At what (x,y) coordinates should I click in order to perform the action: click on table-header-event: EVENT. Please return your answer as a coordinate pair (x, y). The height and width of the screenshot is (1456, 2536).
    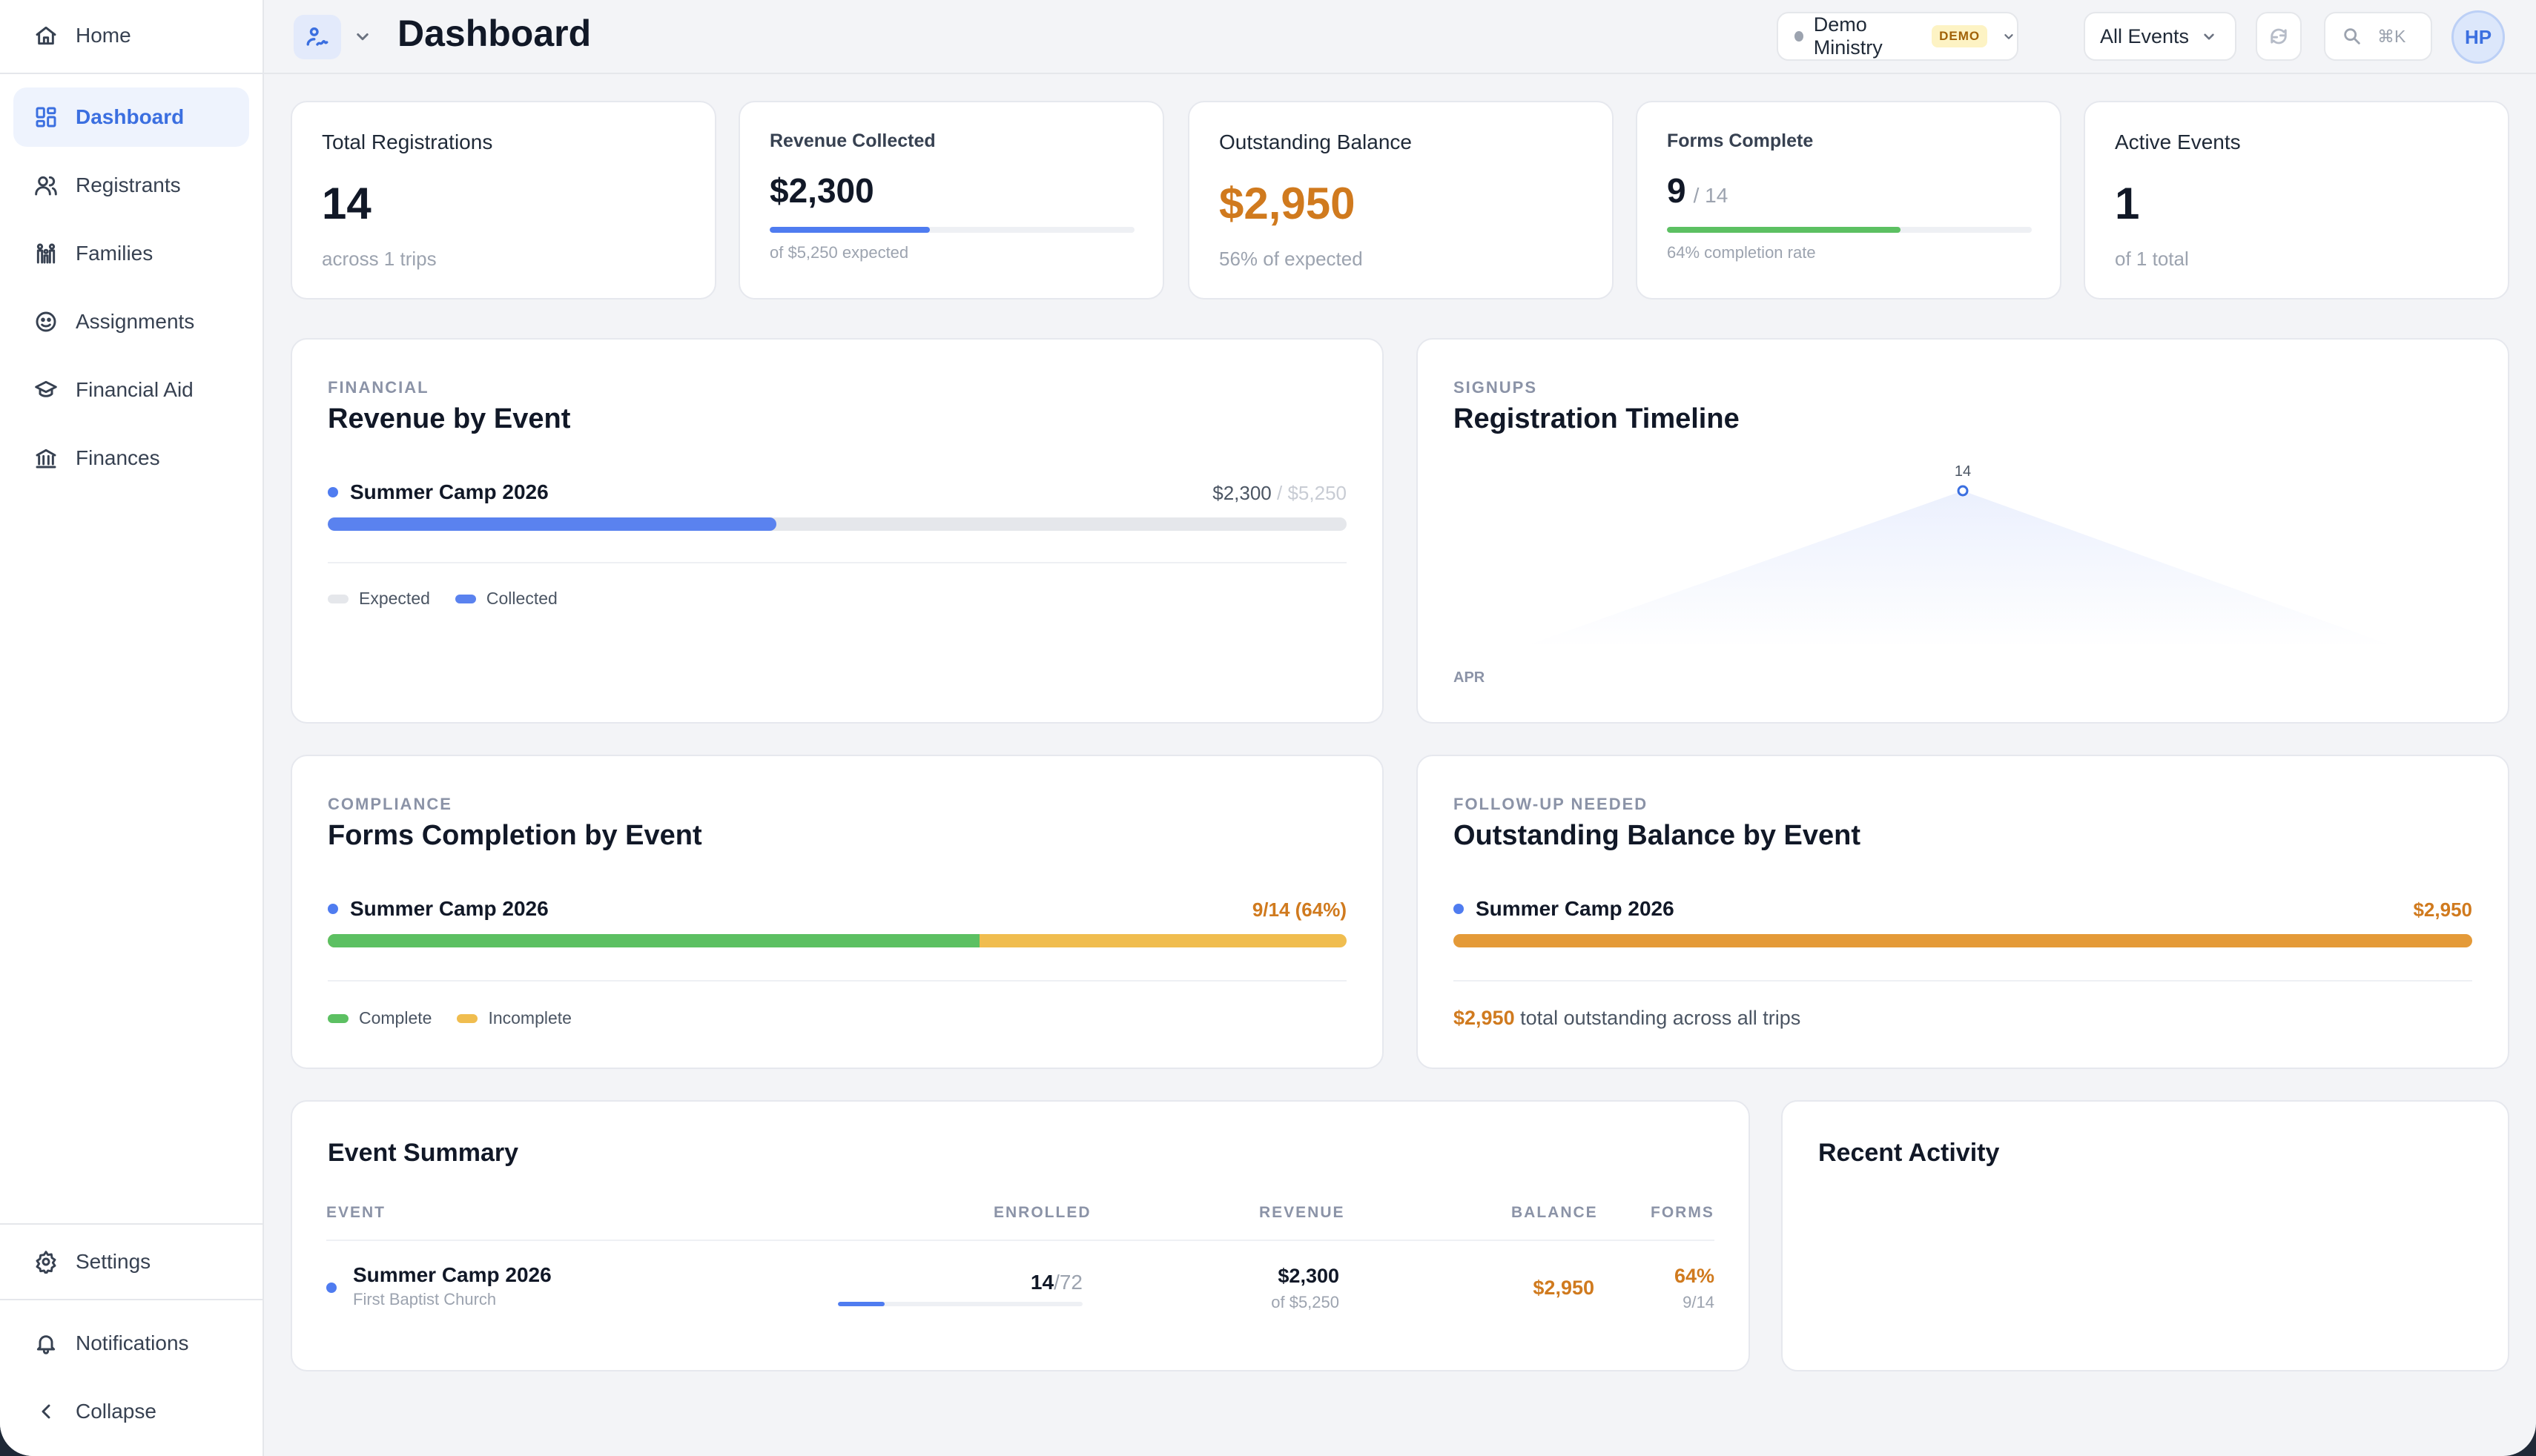
    Looking at the image, I should click on (356, 1212).